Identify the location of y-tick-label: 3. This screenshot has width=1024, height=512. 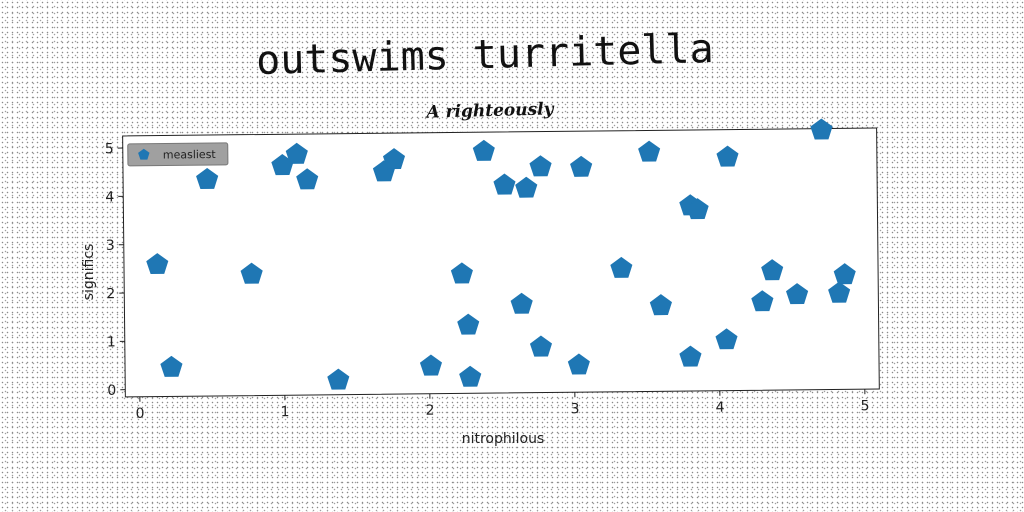
(110, 246).